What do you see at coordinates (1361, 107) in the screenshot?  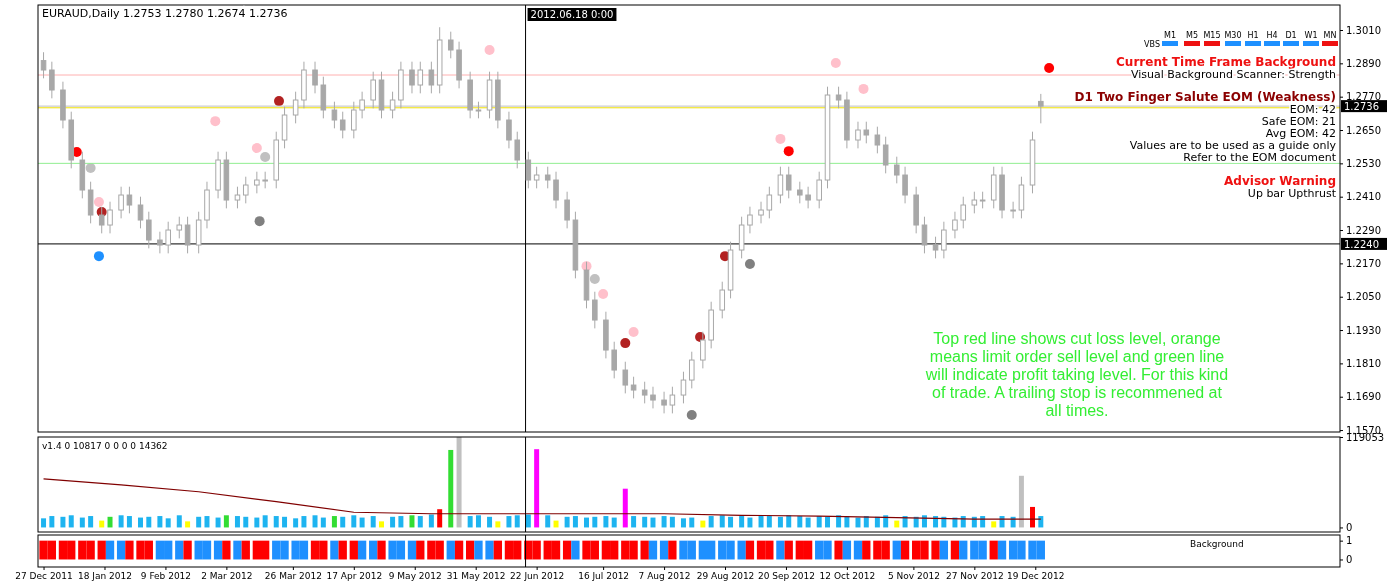 I see `ref-line-label: 1.2736` at bounding box center [1361, 107].